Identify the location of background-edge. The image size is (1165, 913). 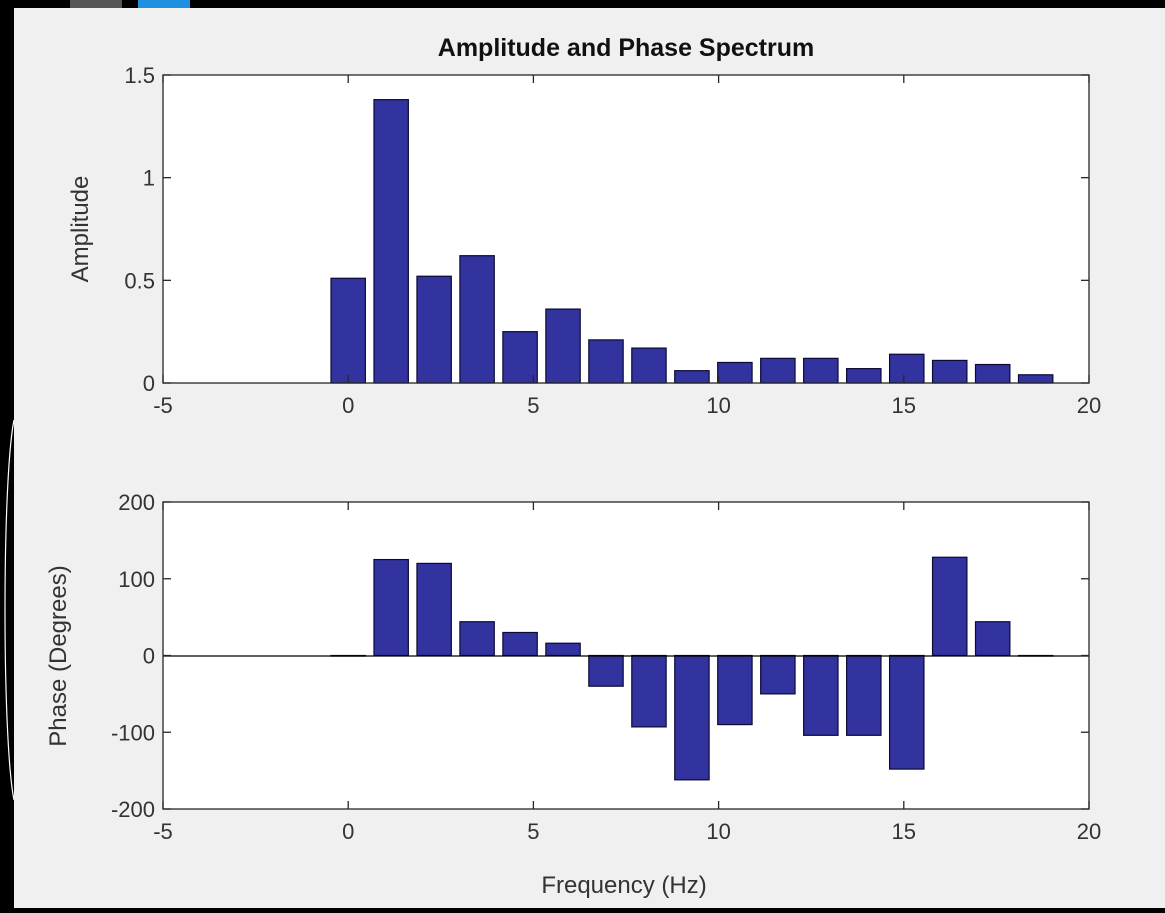
(9, 610).